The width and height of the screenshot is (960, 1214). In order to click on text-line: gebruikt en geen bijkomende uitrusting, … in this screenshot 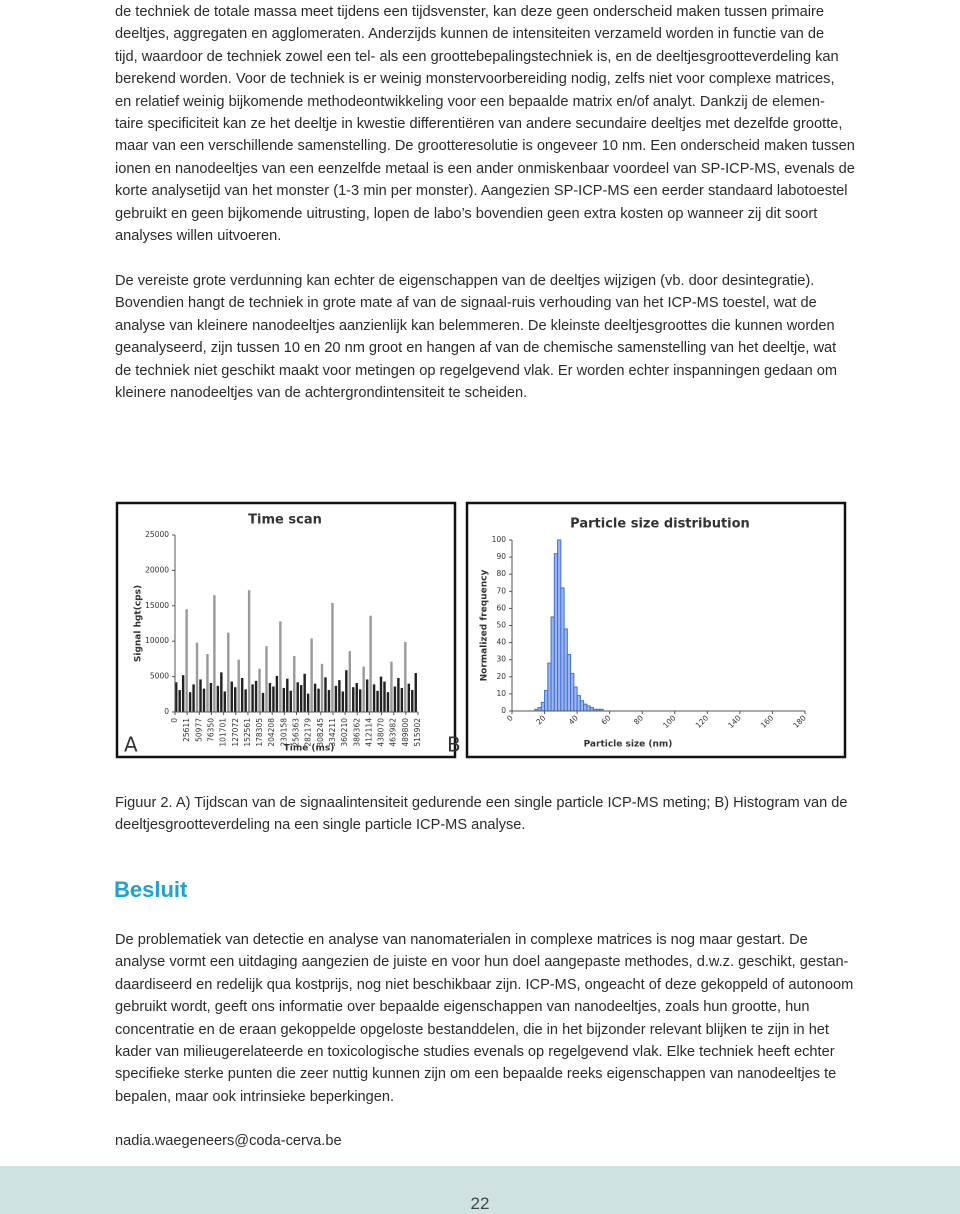, I will do `click(466, 213)`.